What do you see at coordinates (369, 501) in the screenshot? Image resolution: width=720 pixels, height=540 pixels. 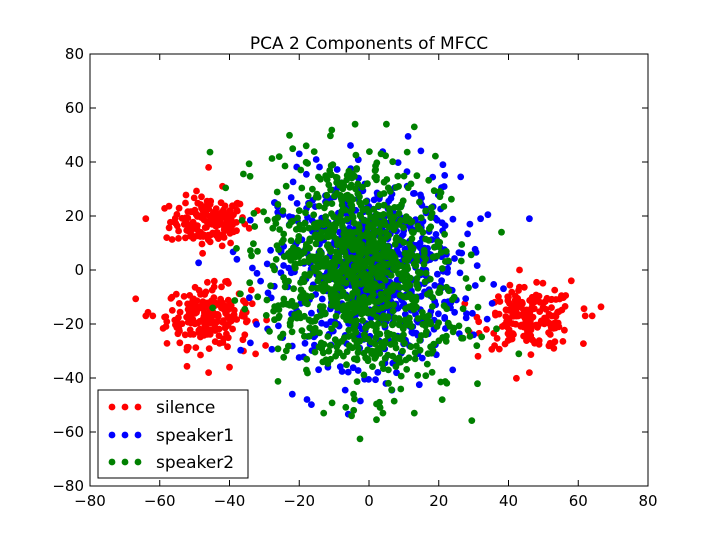 I see `x-tick-label: 0` at bounding box center [369, 501].